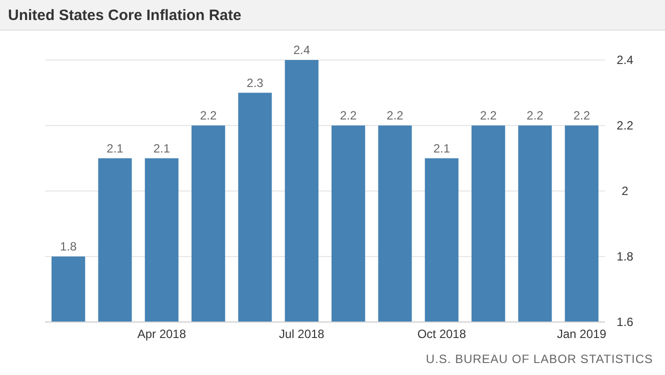 This screenshot has height=375, width=665. What do you see at coordinates (625, 322) in the screenshot?
I see `y-tick-label: 1.6` at bounding box center [625, 322].